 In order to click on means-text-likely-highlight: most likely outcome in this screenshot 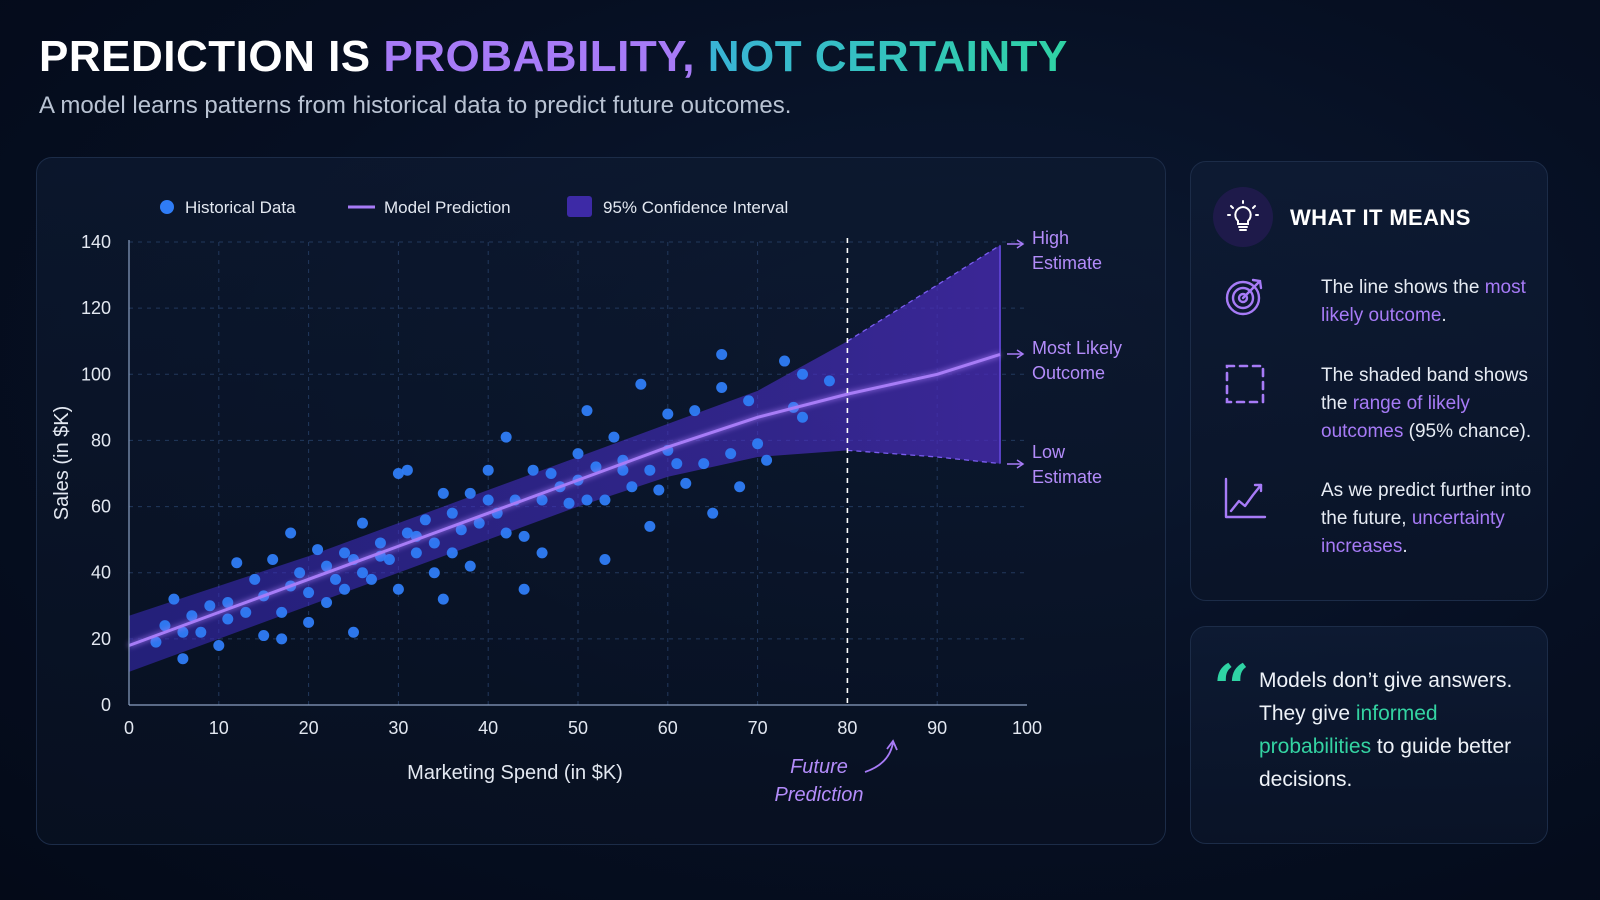, I will do `click(1423, 301)`.